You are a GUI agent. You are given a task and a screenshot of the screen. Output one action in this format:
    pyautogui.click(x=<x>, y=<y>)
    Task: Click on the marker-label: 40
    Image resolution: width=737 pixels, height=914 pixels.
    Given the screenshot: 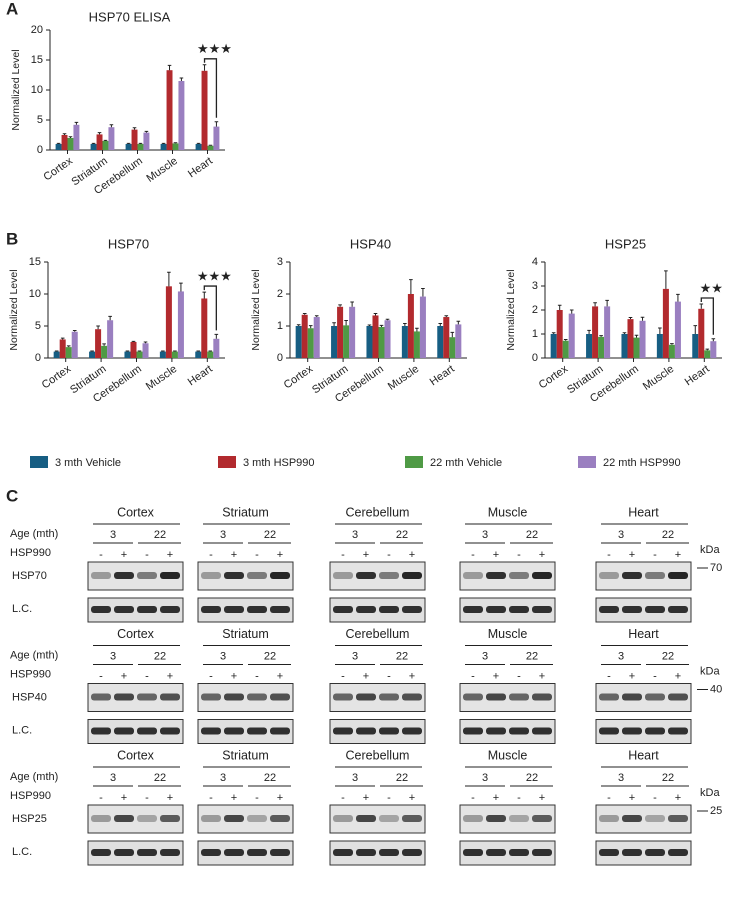 What is the action you would take?
    pyautogui.click(x=716, y=689)
    